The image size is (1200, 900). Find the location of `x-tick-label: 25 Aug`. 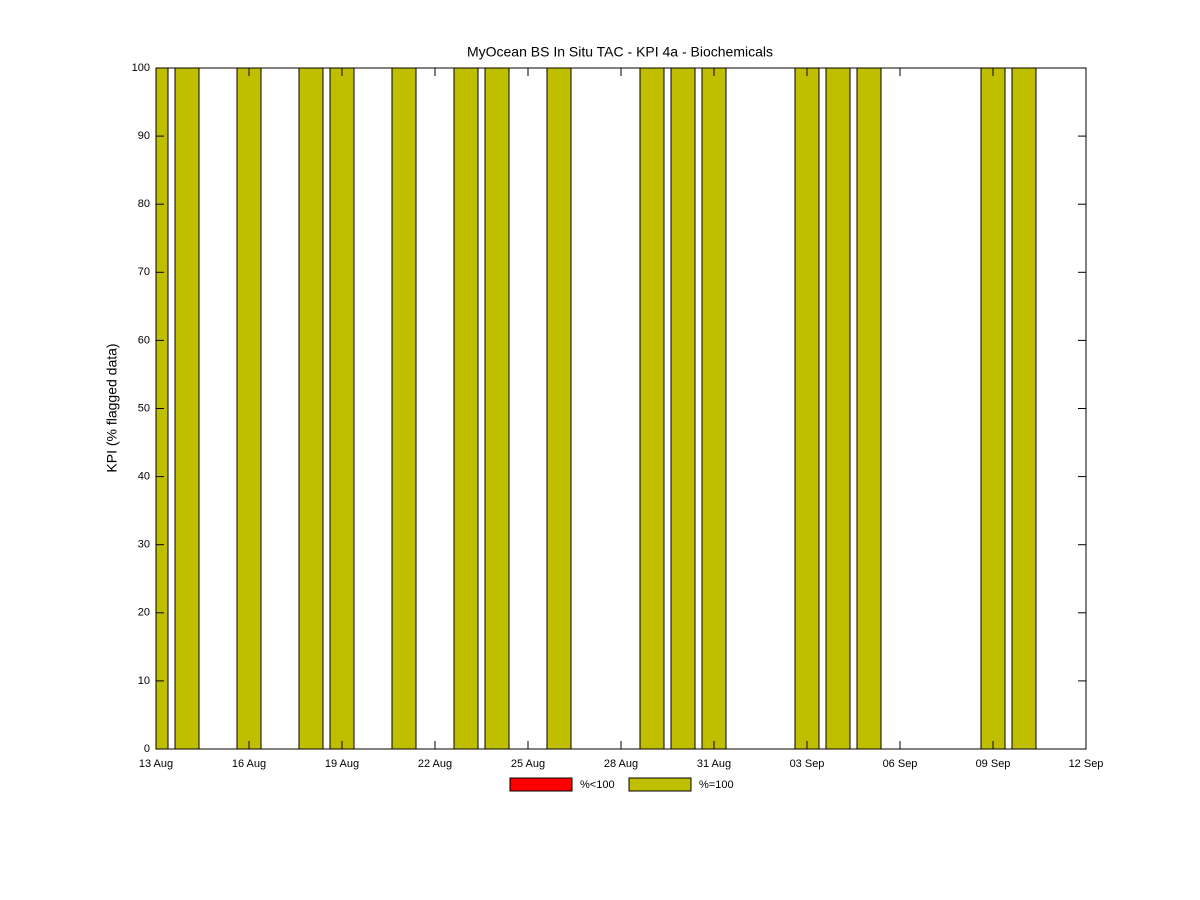

x-tick-label: 25 Aug is located at coordinates (528, 764).